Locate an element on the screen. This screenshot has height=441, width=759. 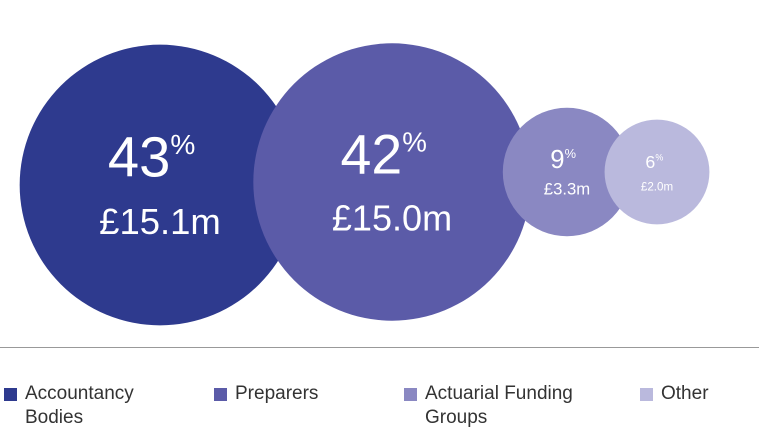
percent-label: 42% is located at coordinates (383, 155).